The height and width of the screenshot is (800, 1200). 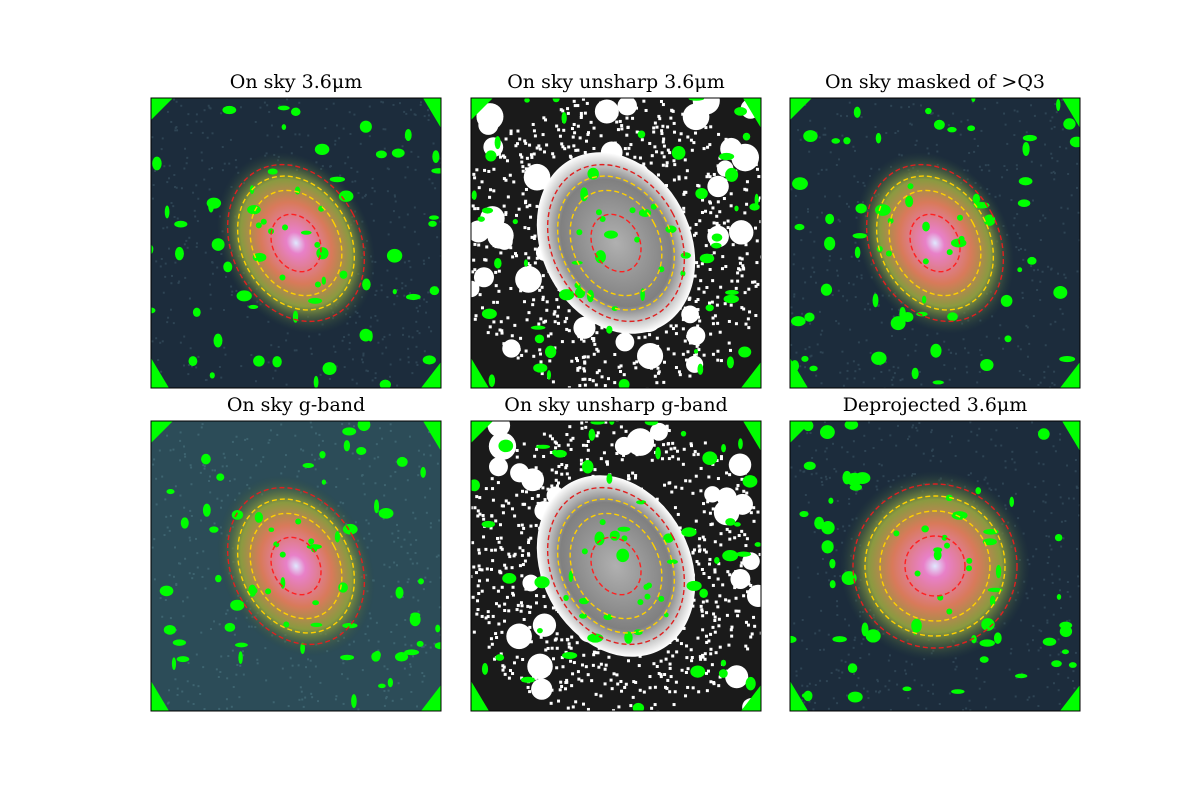 I want to click on star-halo, so click(x=488, y=124).